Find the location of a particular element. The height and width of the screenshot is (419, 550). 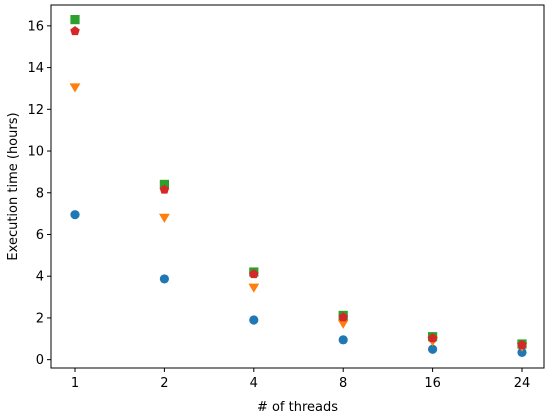

y-tick-label: 14 is located at coordinates (35, 68).